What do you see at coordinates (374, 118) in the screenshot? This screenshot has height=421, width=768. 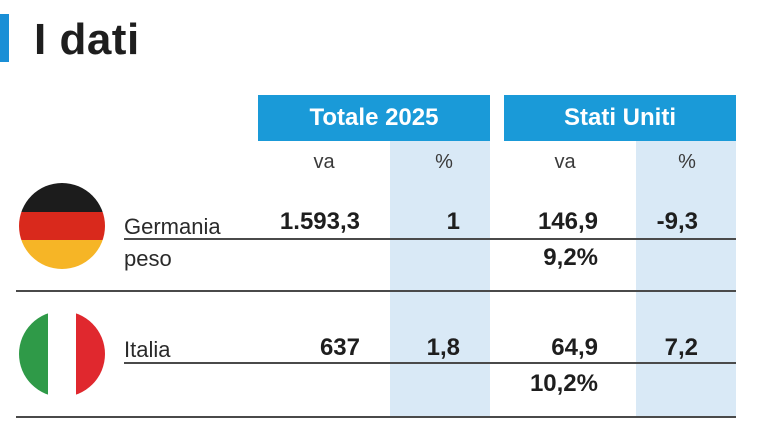 I see `header-totale-2025: Totale 2025` at bounding box center [374, 118].